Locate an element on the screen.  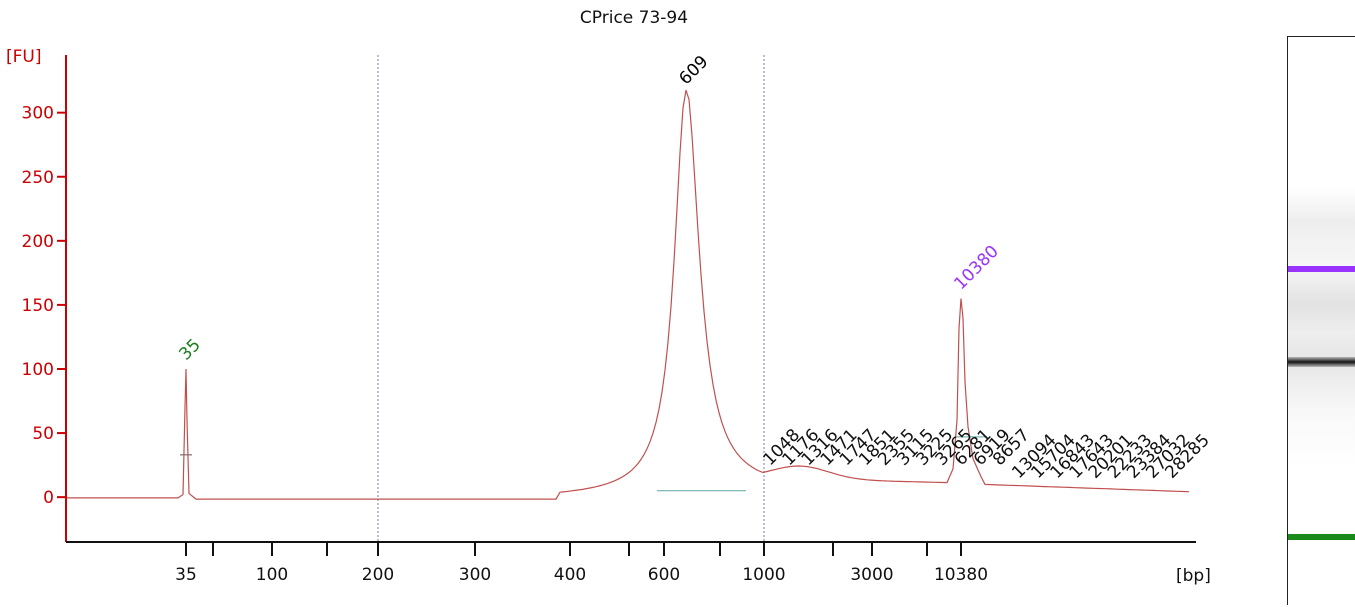
y-tick-label: 150 is located at coordinates (38, 306).